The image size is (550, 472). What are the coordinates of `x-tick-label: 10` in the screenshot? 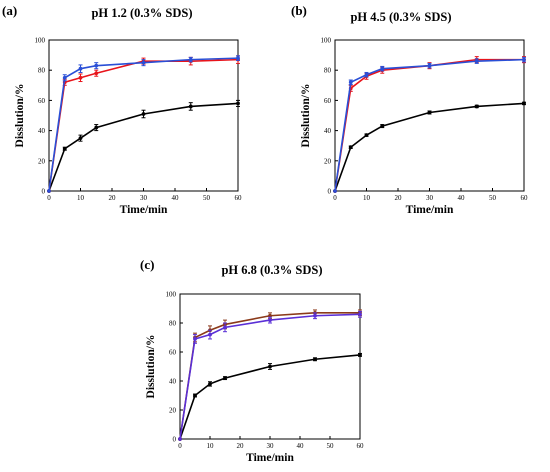 It's located at (81, 198).